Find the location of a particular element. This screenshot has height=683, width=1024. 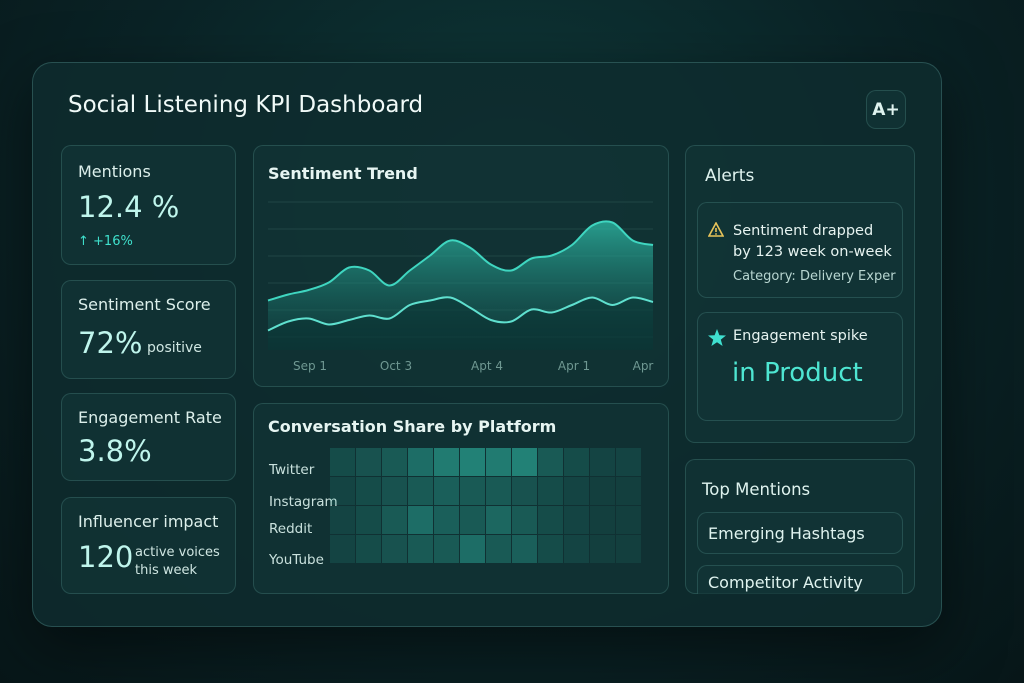

platform-label: Reddit is located at coordinates (291, 529).